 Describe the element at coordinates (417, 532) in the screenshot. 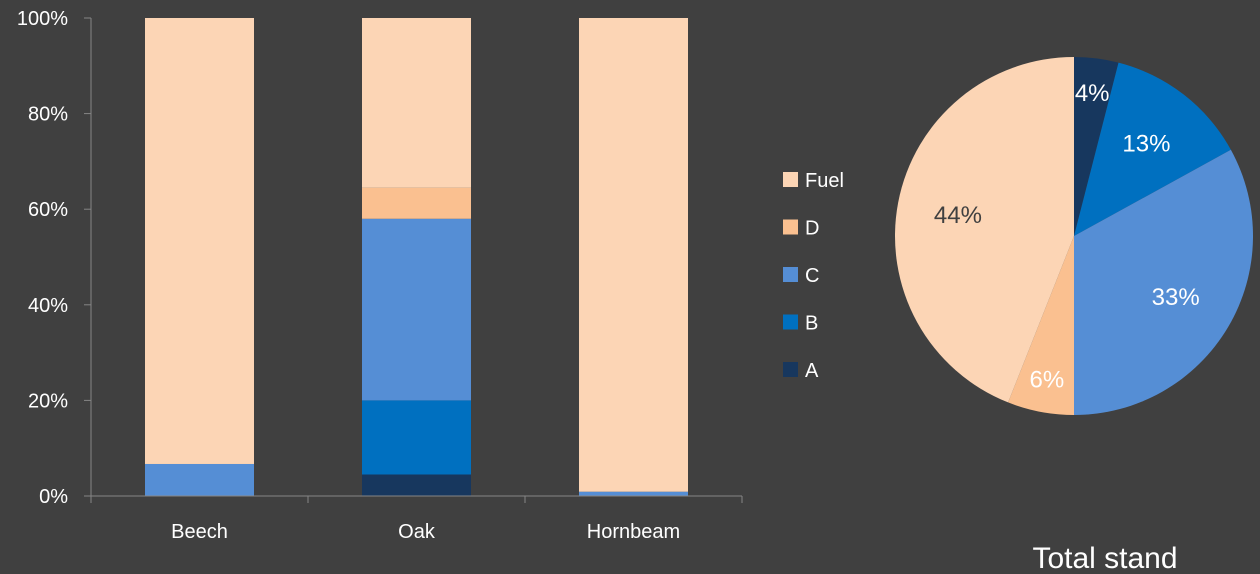

I see `x-tick-label: Oak` at that location.